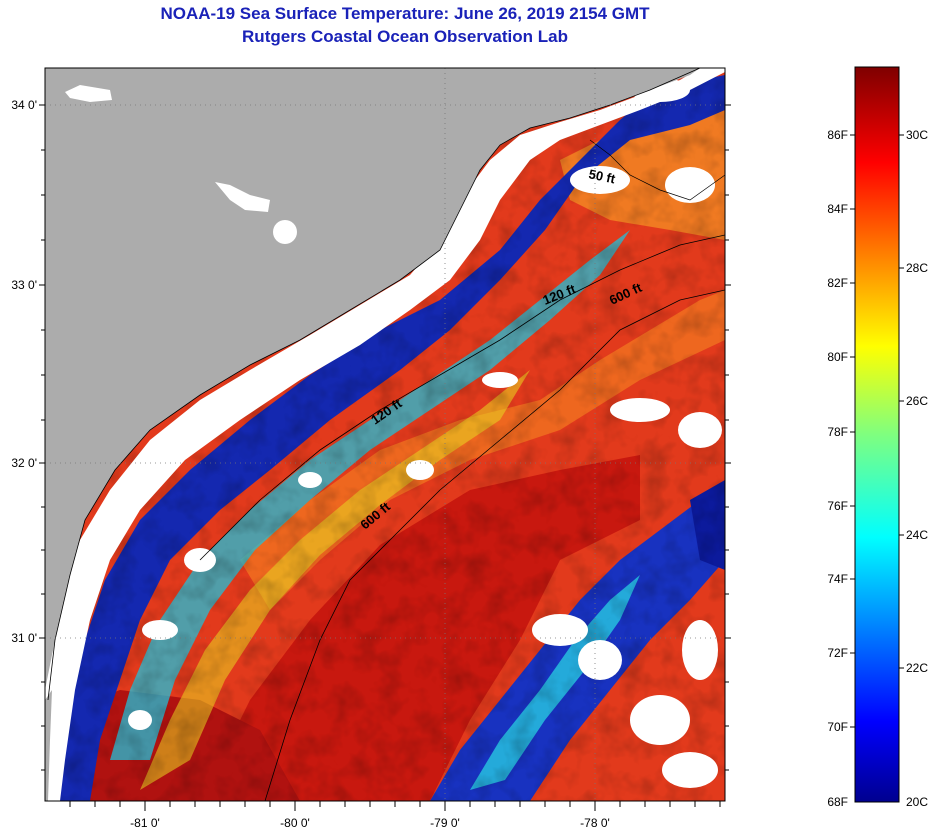 This screenshot has height=832, width=936. What do you see at coordinates (837, 579) in the screenshot?
I see `colorbar-f-74: 74F` at bounding box center [837, 579].